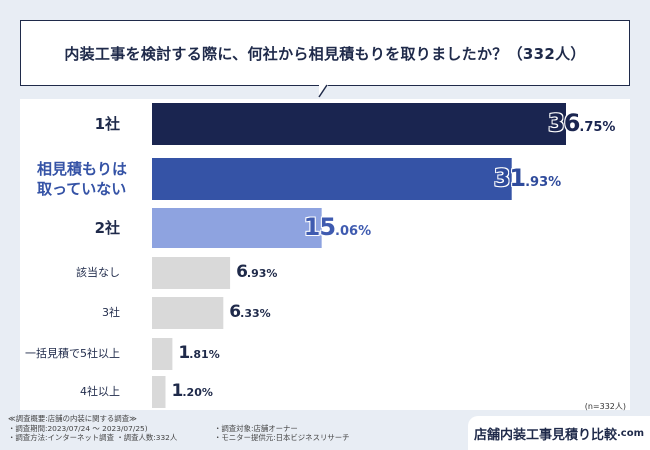  I want to click on category-label-line: 取っていない, so click(82, 189).